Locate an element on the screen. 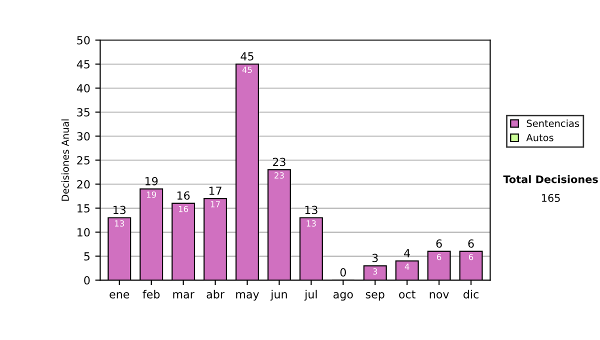 This screenshot has width=600, height=340. y-axis-title: Decisiones Anual is located at coordinates (65, 160).